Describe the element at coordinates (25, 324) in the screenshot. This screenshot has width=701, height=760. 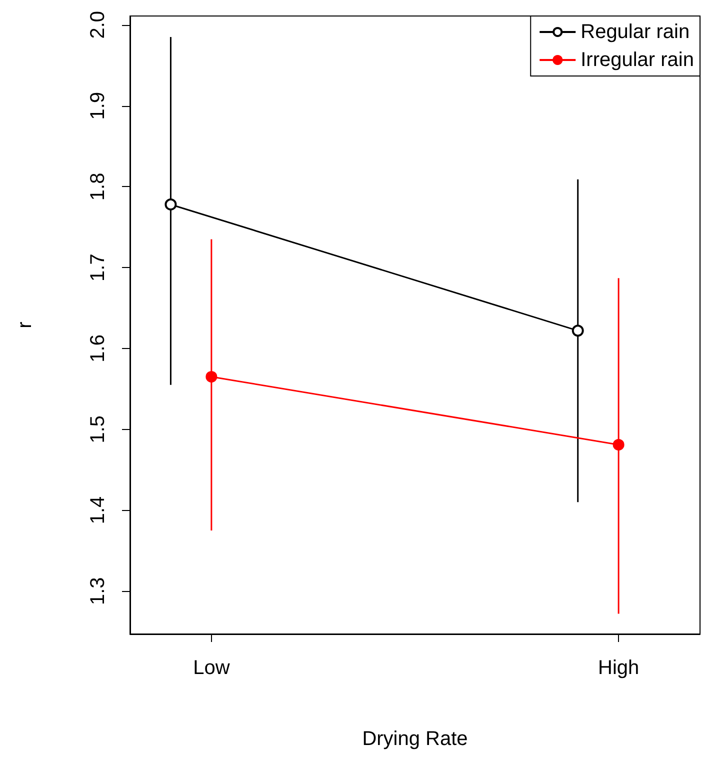
I see `y-axis-title: r` at that location.